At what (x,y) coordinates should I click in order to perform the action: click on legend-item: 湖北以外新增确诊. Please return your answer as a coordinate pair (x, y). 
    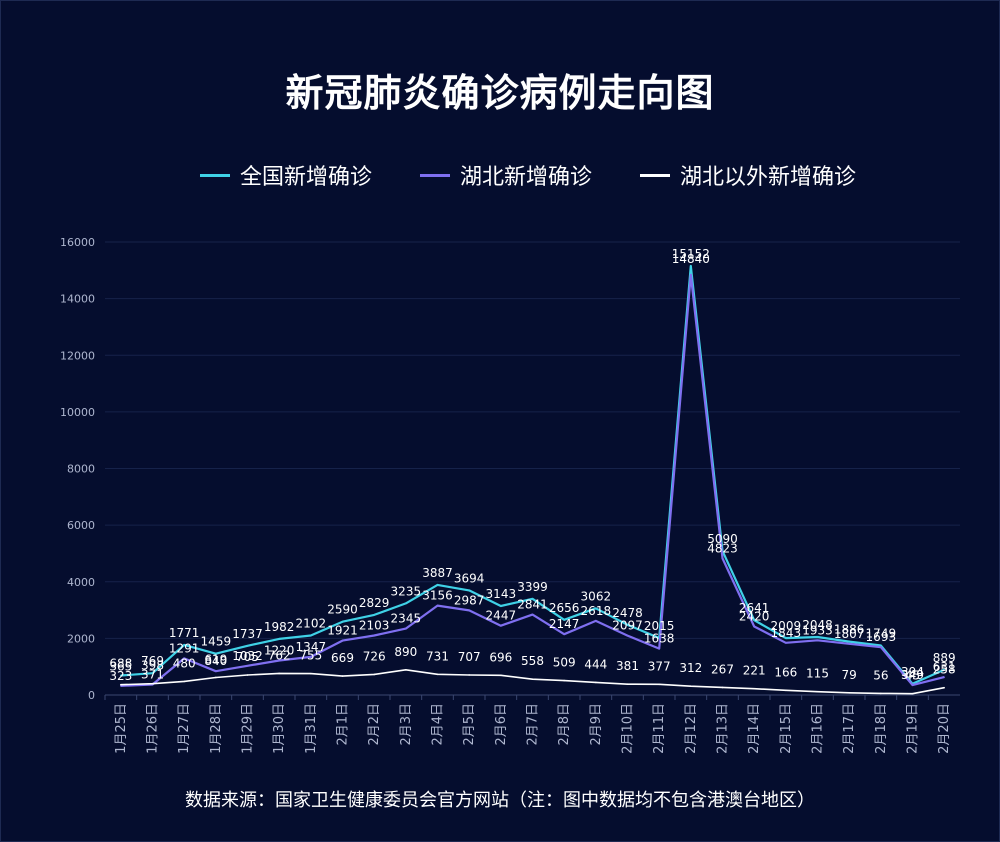
    Looking at the image, I should click on (748, 175).